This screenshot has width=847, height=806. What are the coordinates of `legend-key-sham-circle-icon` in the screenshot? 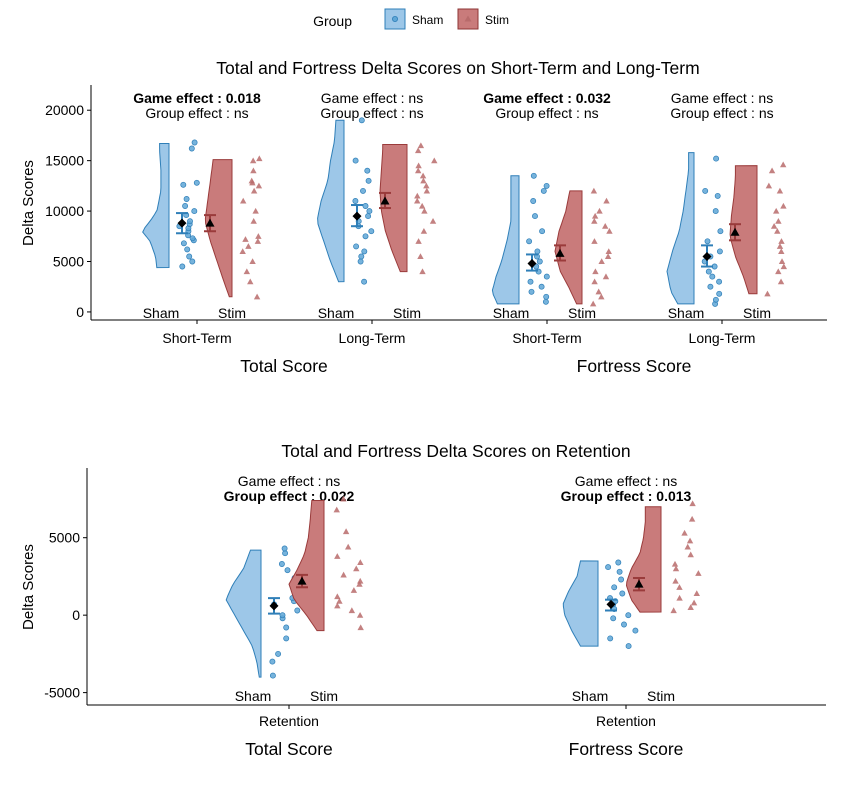 It's located at (394, 18).